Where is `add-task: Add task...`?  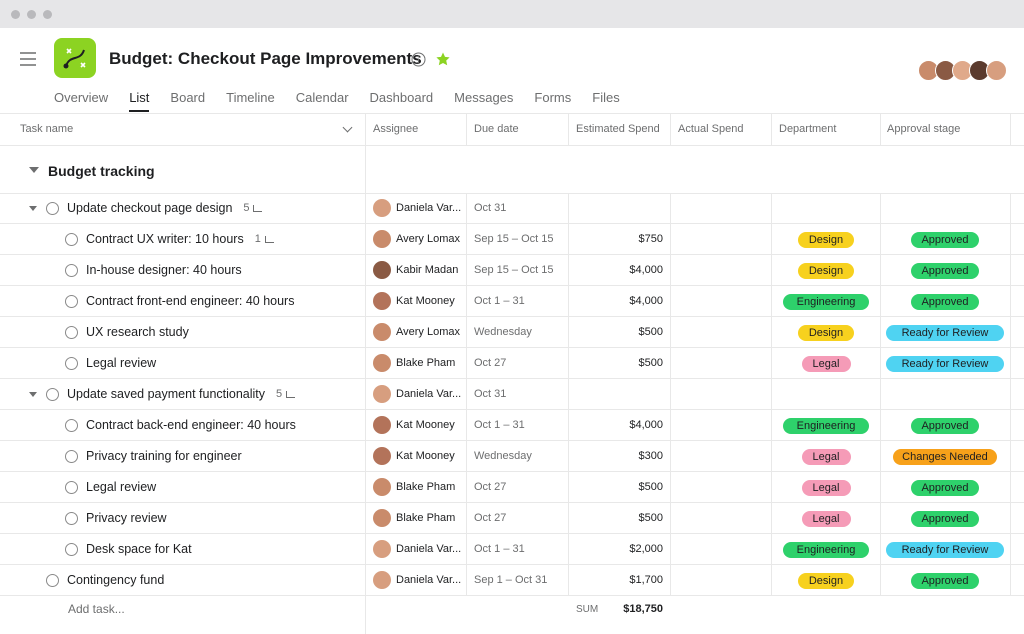
add-task: Add task... is located at coordinates (96, 609).